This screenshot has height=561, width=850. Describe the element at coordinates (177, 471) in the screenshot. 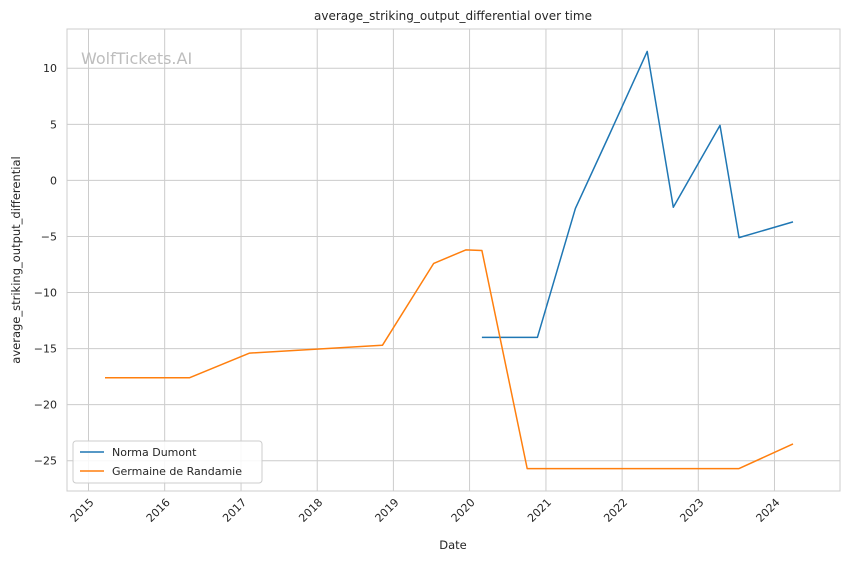

I see `legend-label-germaine-de-randamie: Germaine de Randamie` at that location.